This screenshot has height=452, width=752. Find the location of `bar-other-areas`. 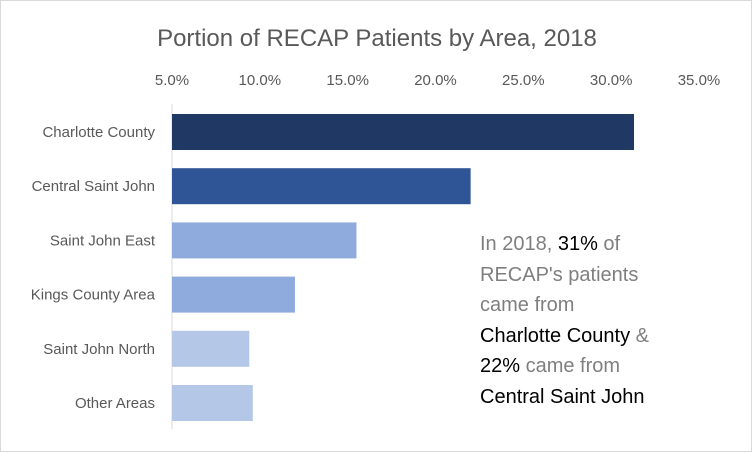

bar-other-areas is located at coordinates (212, 403).